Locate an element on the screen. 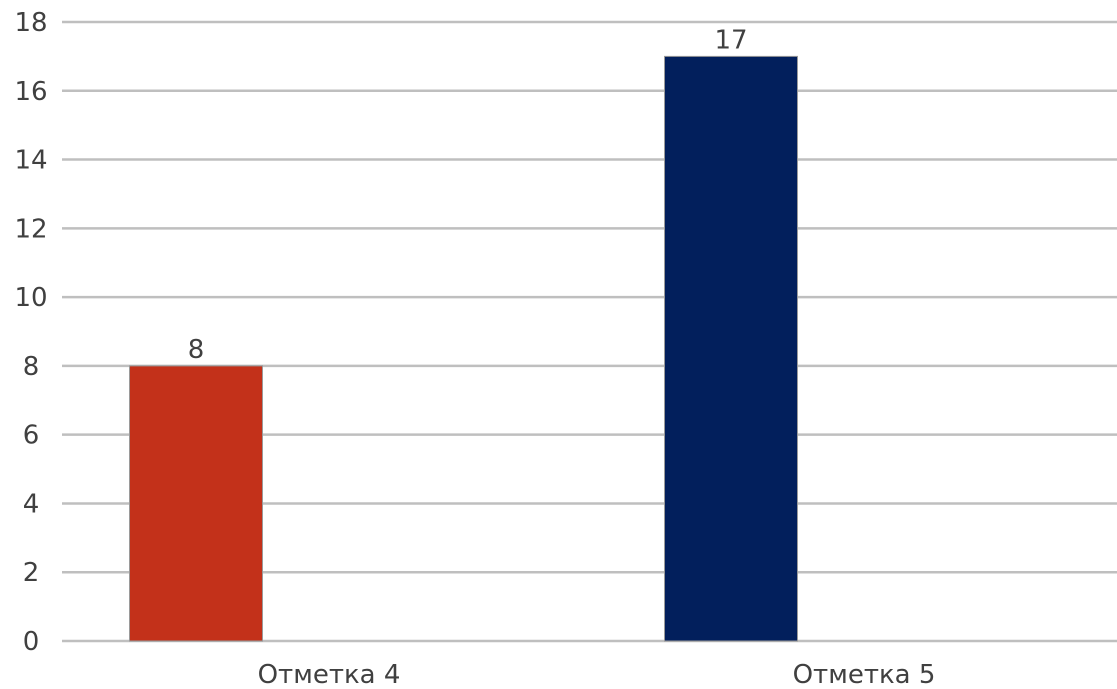  y-tick-label: 2 is located at coordinates (31, 573).